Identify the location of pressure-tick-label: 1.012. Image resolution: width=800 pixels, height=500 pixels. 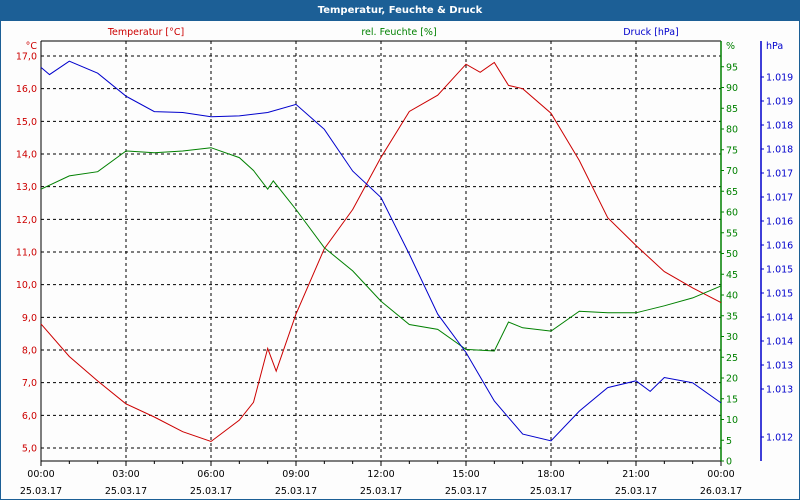
(779, 438).